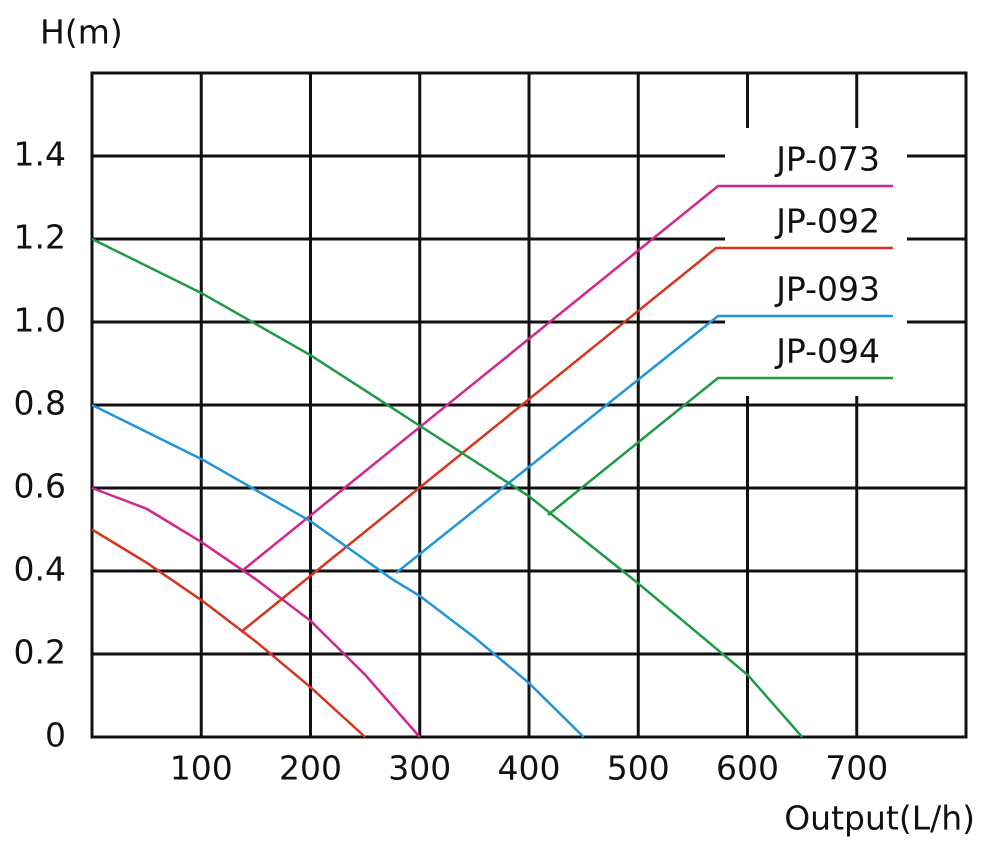 Image resolution: width=1000 pixels, height=854 pixels. I want to click on y-tick-label: 1.2, so click(40, 237).